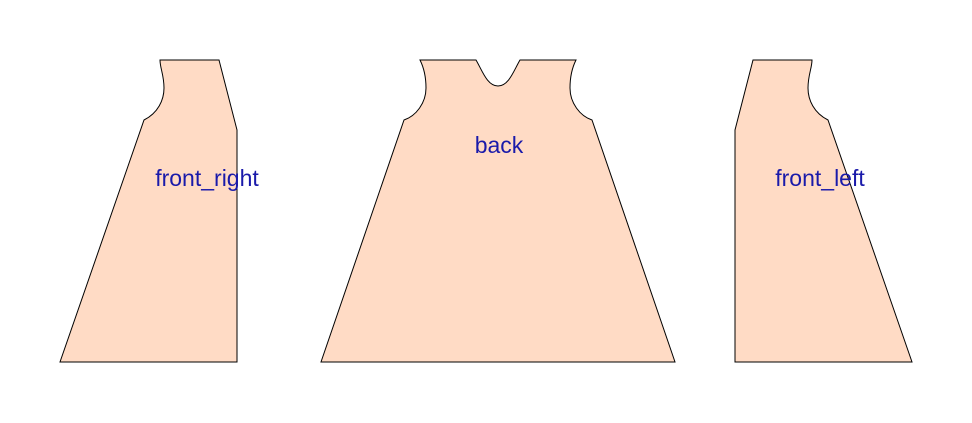  I want to click on front-left-label: front_left, so click(820, 178).